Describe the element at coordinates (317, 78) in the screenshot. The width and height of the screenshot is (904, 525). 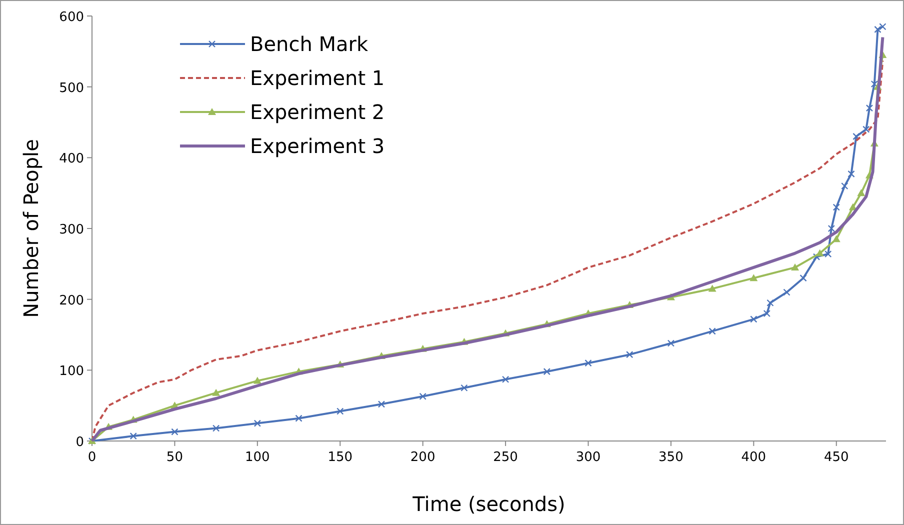
I see `legend-label: Experiment 1` at that location.